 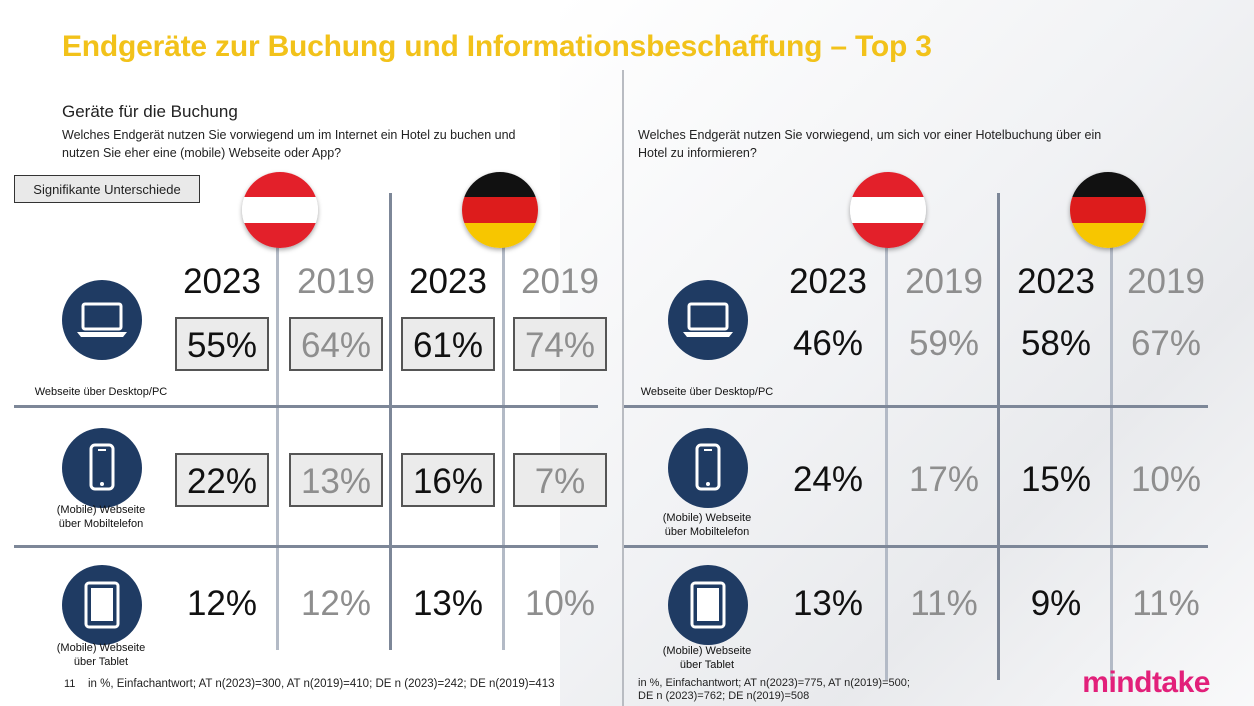 What do you see at coordinates (448, 480) in the screenshot?
I see `left-value-cell: 16%` at bounding box center [448, 480].